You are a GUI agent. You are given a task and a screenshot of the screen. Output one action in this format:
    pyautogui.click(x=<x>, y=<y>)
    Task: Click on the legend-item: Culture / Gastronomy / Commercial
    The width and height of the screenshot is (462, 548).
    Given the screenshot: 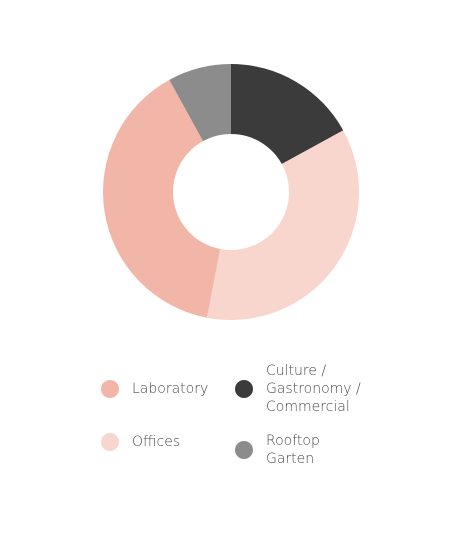 What is the action you would take?
    pyautogui.click(x=300, y=389)
    